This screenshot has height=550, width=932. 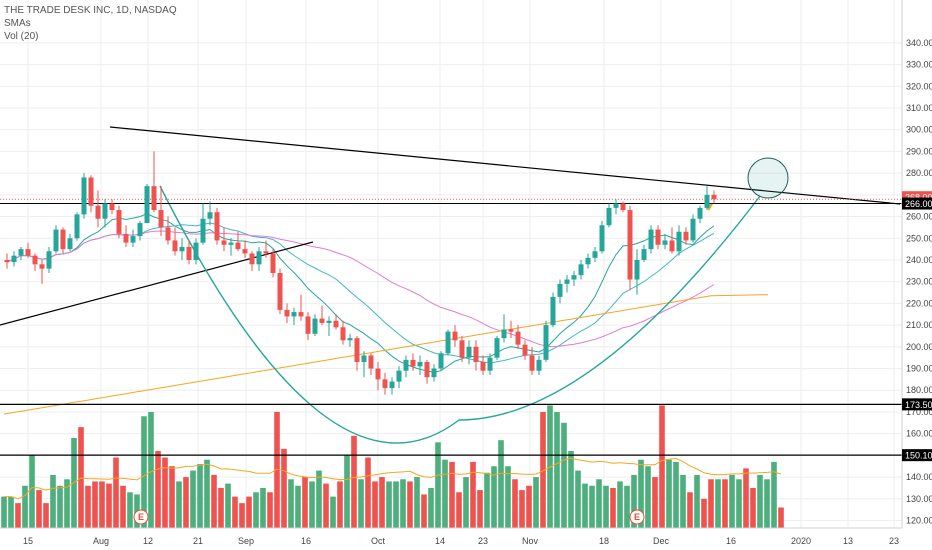 What do you see at coordinates (919, 108) in the screenshot?
I see `y-tick-label: 310.00` at bounding box center [919, 108].